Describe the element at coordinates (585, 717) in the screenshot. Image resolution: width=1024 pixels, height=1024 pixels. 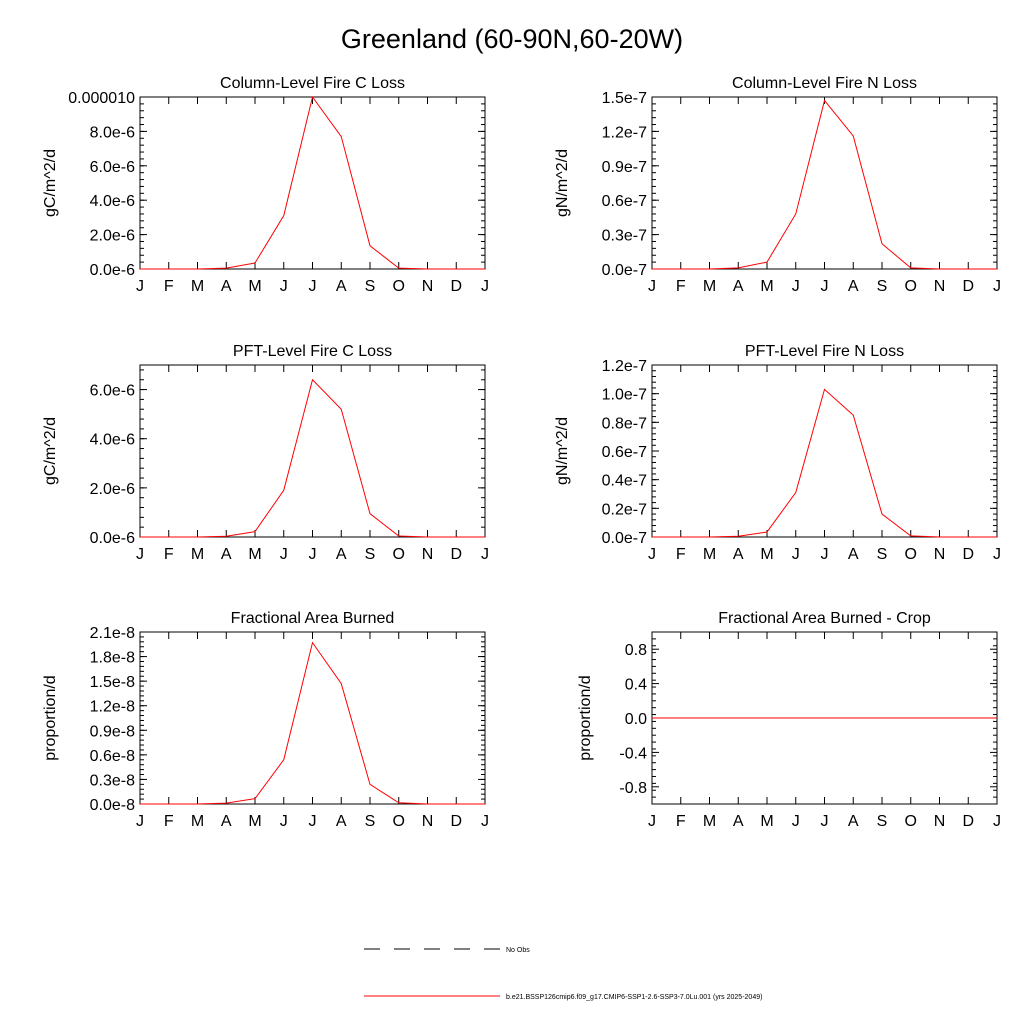
I see `y-axis-label: proportion/d` at that location.